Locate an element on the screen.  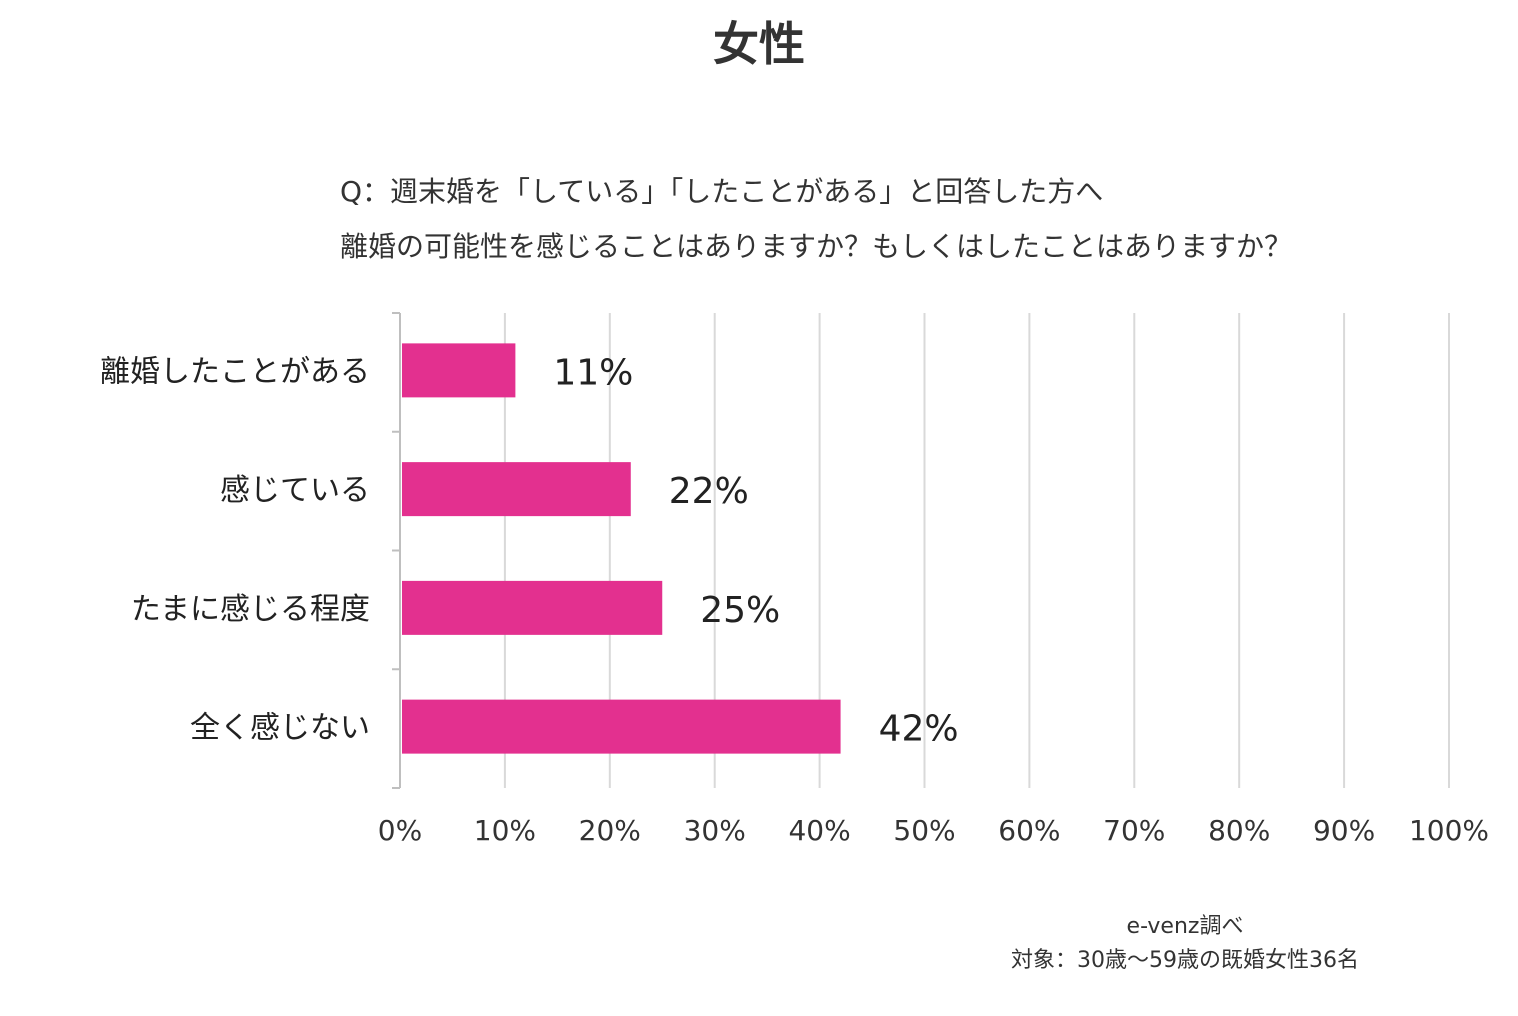
page-title: 女性 is located at coordinates (759, 44).